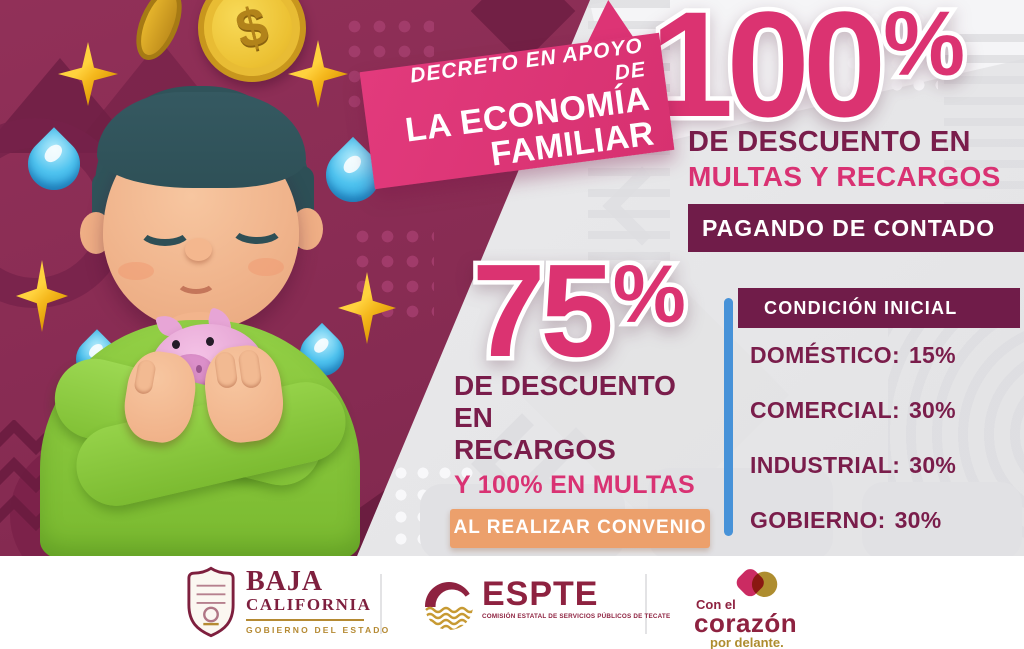 The height and width of the screenshot is (649, 1024). What do you see at coordinates (285, 582) in the screenshot?
I see `baja-name-line1: BAJA` at bounding box center [285, 582].